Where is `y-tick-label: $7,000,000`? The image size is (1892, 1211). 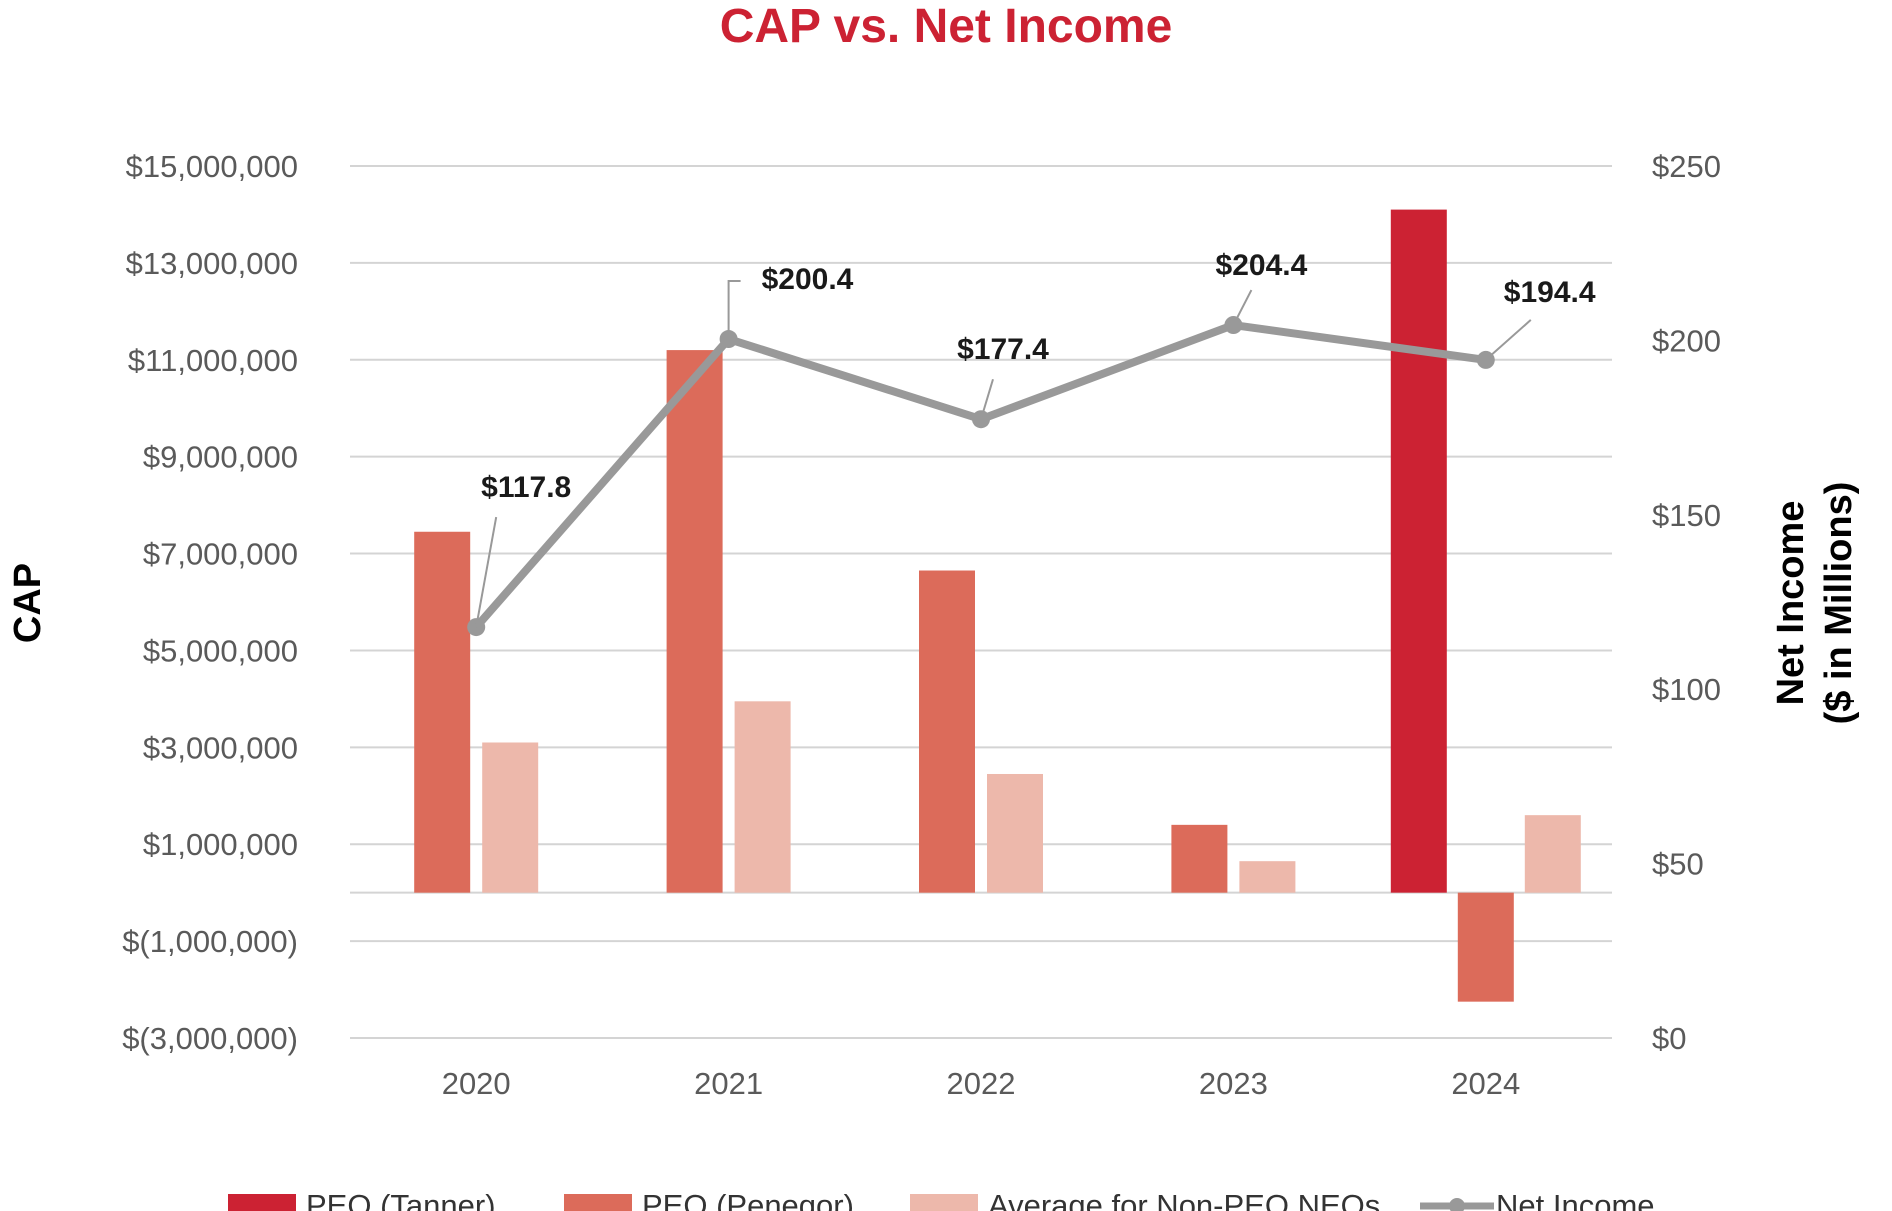
y-tick-label: $7,000,000 is located at coordinates (220, 554).